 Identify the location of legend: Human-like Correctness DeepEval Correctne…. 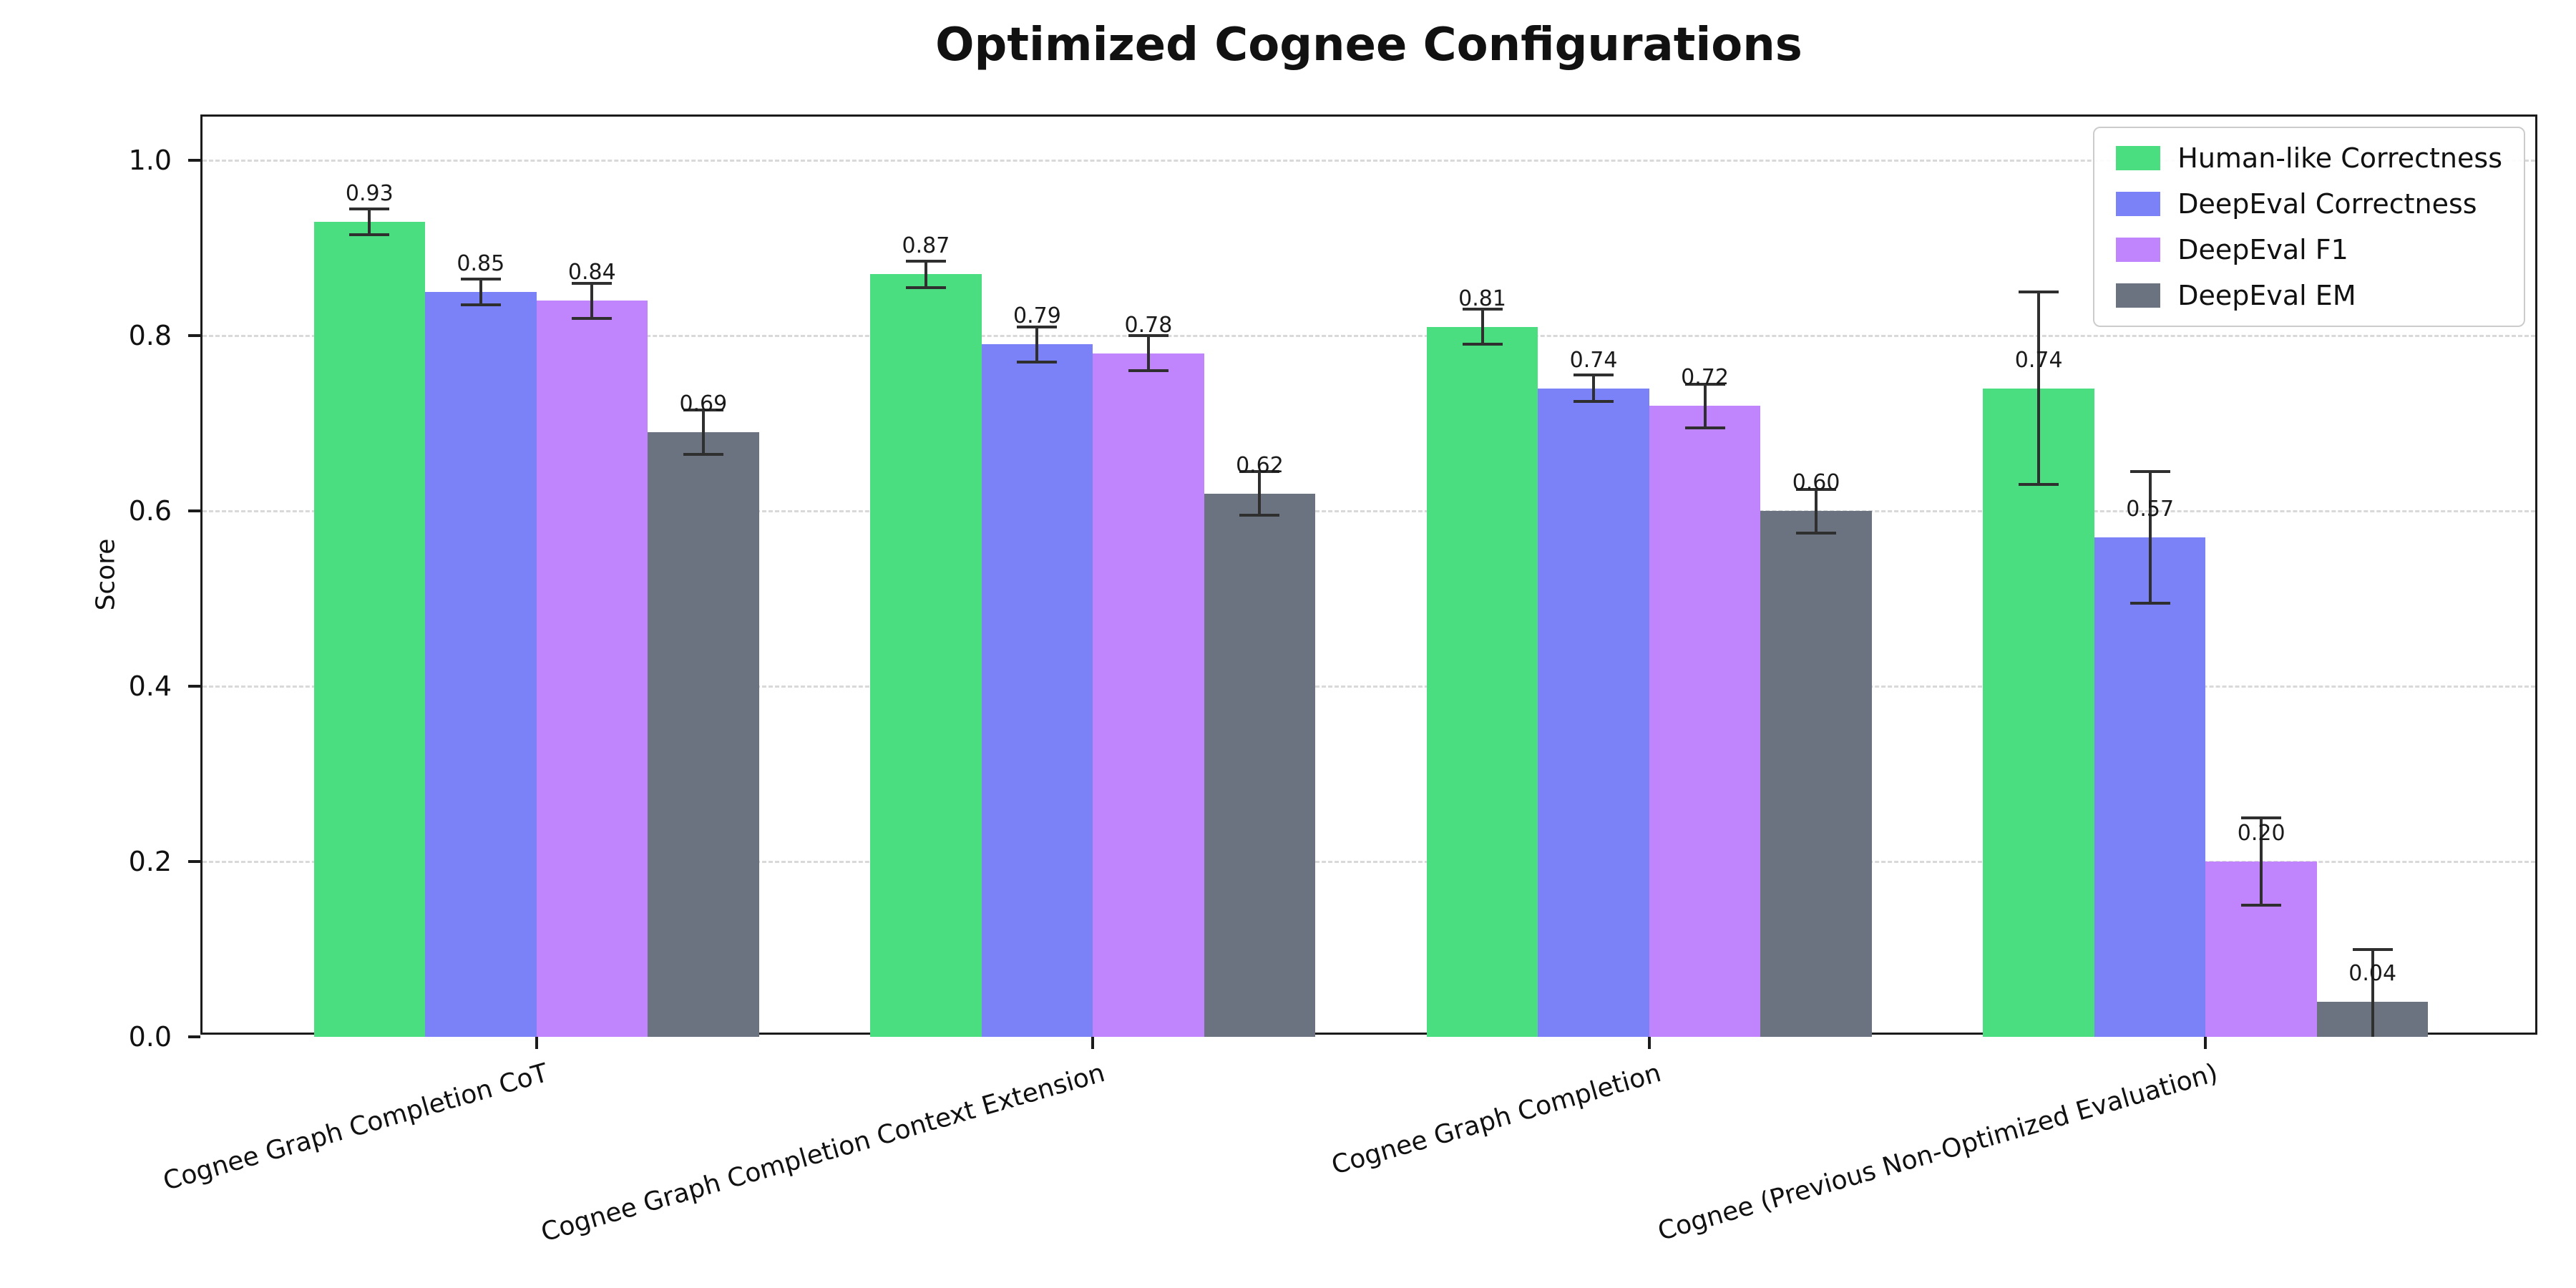
(2309, 227).